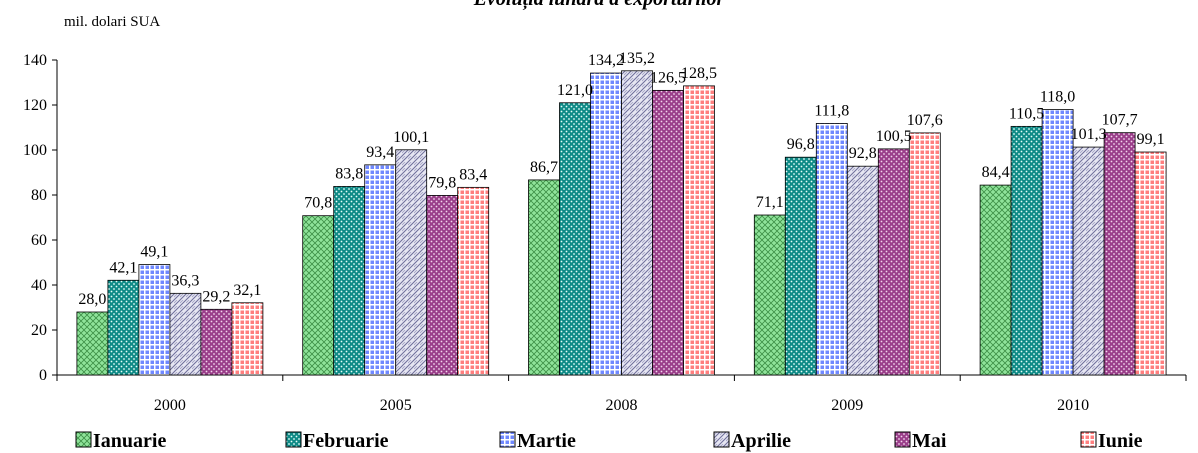 Image resolution: width=1198 pixels, height=453 pixels. Describe the element at coordinates (346, 441) in the screenshot. I see `legend-label: Februarie` at that location.